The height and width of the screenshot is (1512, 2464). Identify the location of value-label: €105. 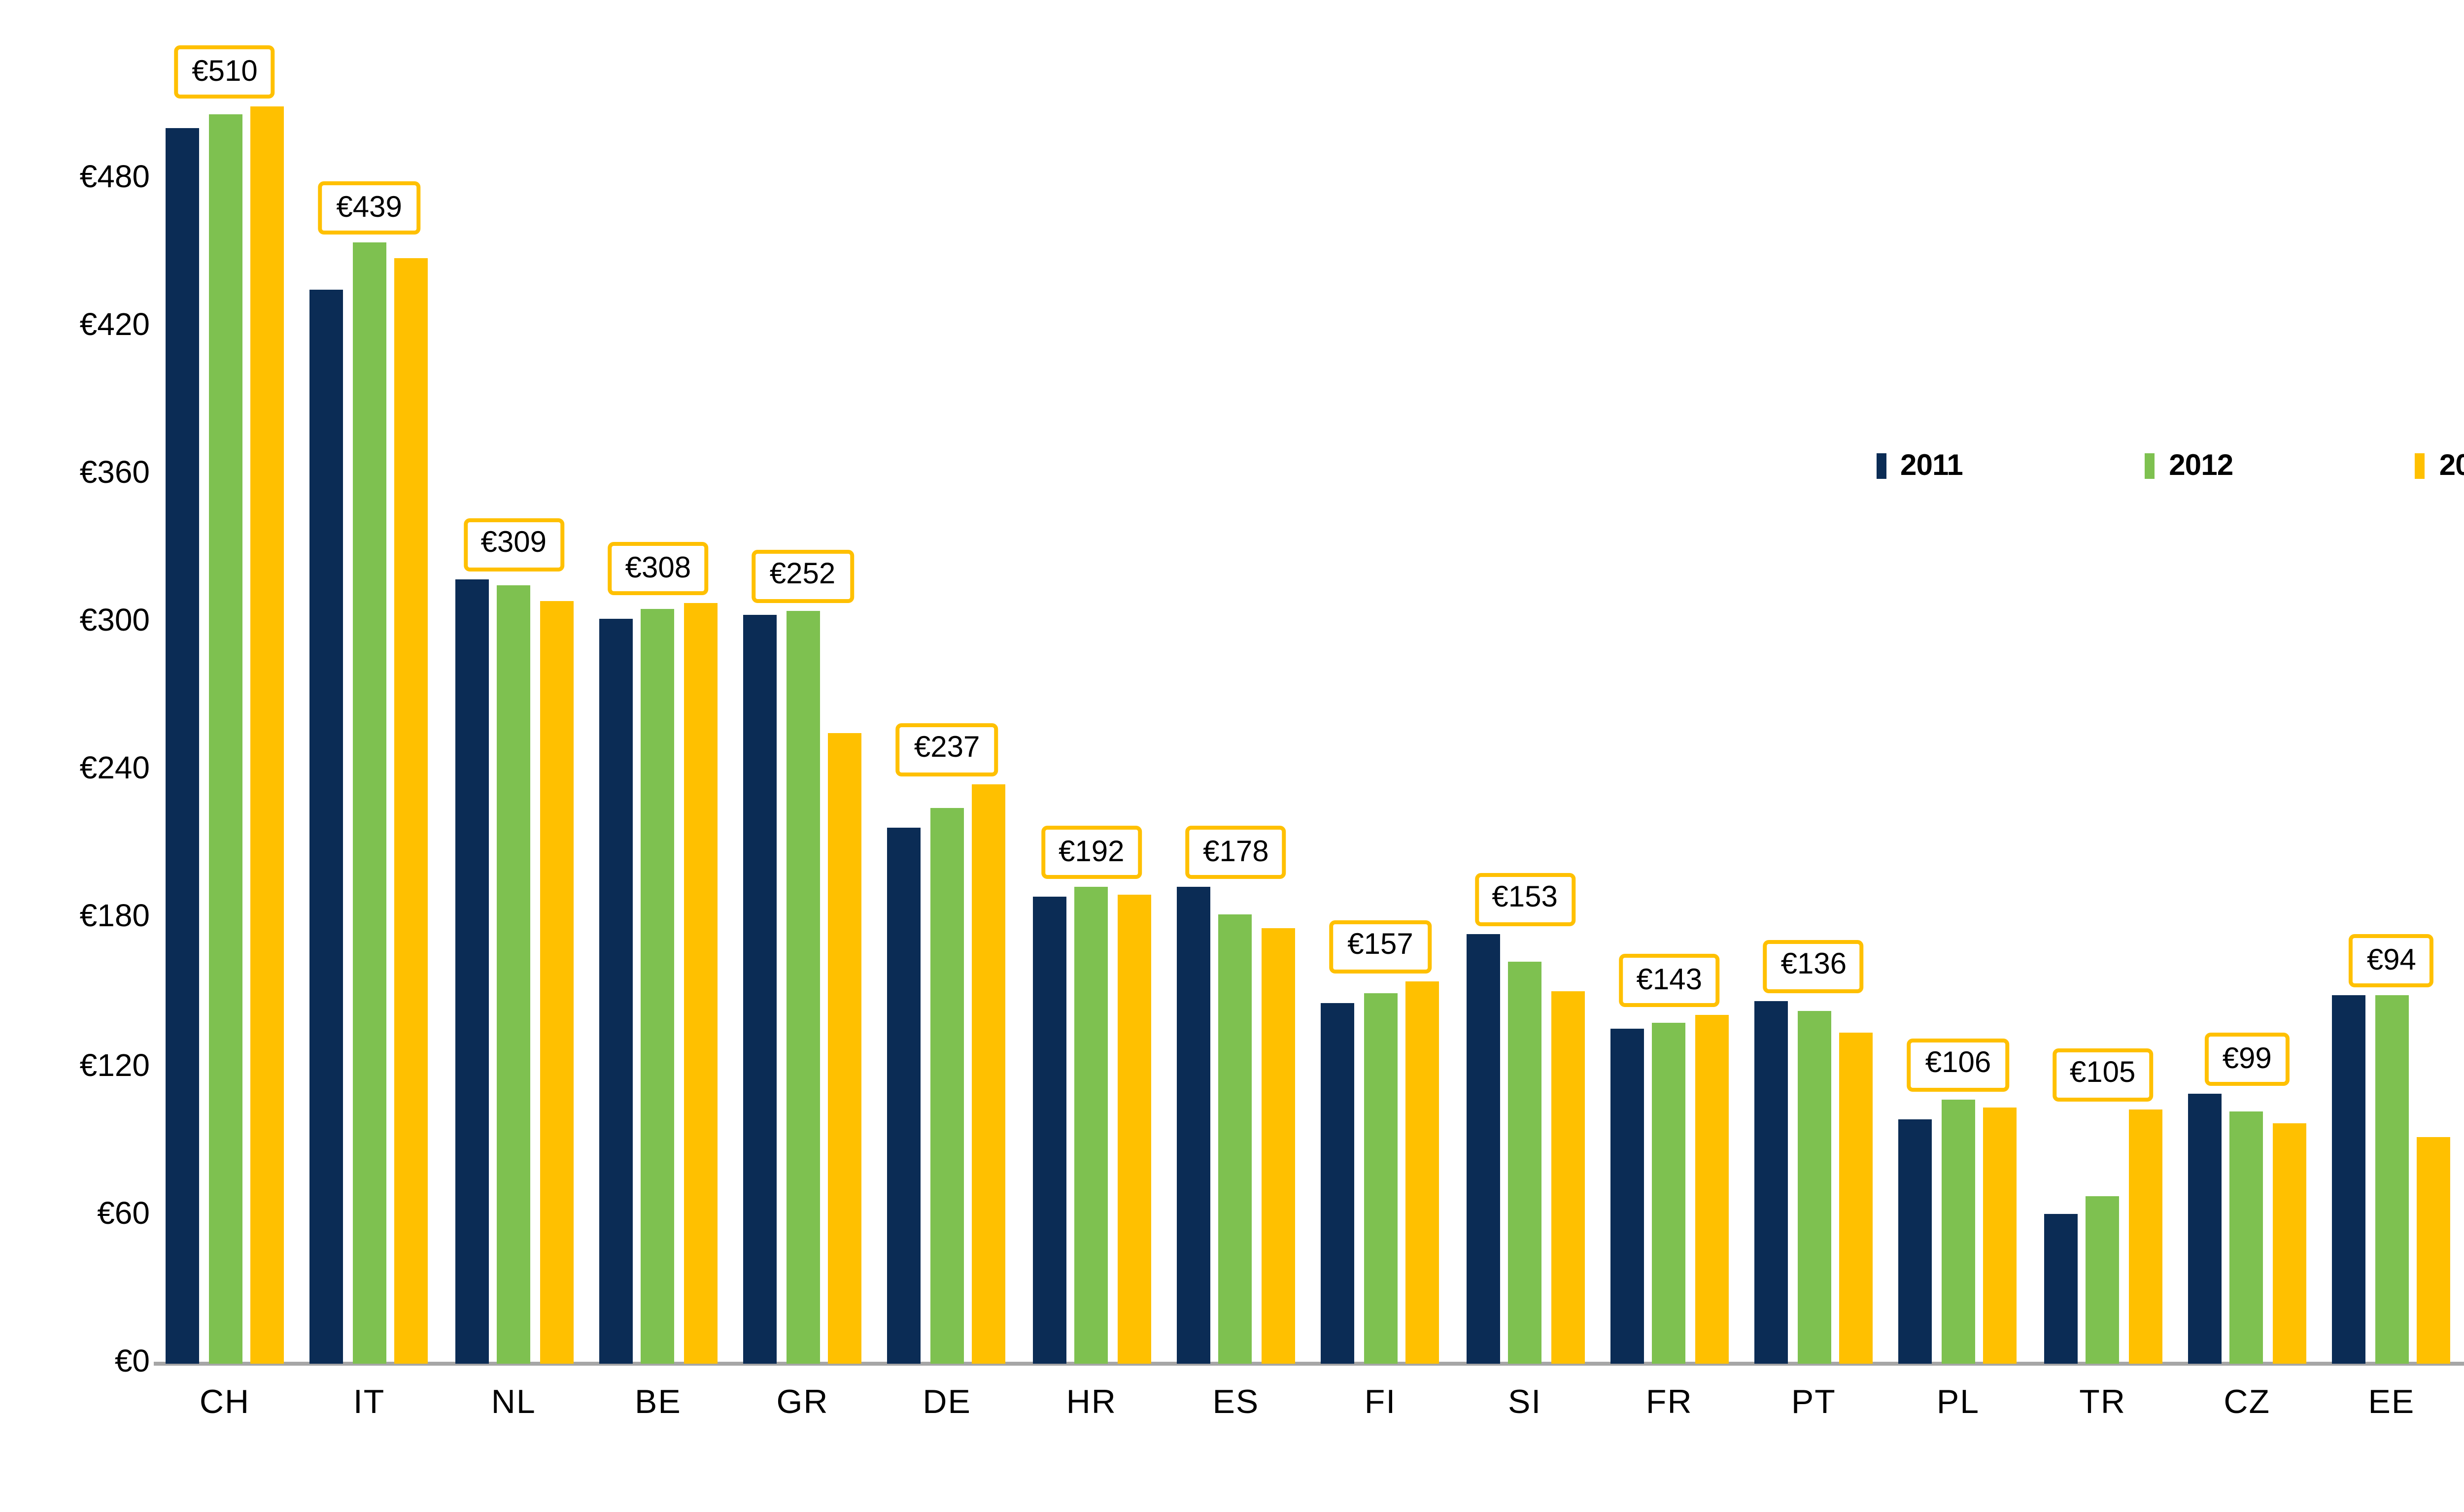
(2103, 1075).